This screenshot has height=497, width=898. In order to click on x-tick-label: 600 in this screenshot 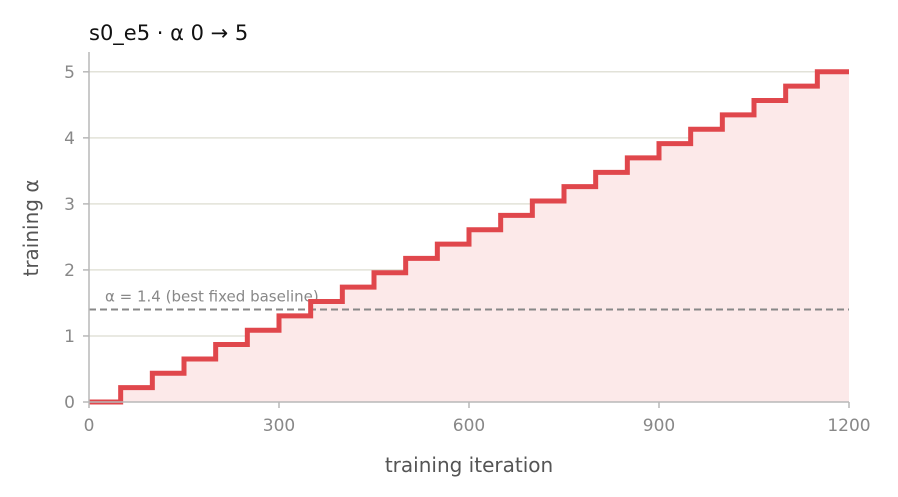, I will do `click(469, 426)`.